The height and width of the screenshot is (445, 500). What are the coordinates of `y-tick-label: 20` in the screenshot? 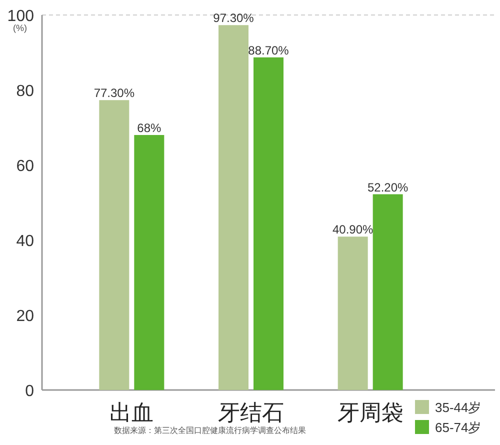 It's located at (25, 316).